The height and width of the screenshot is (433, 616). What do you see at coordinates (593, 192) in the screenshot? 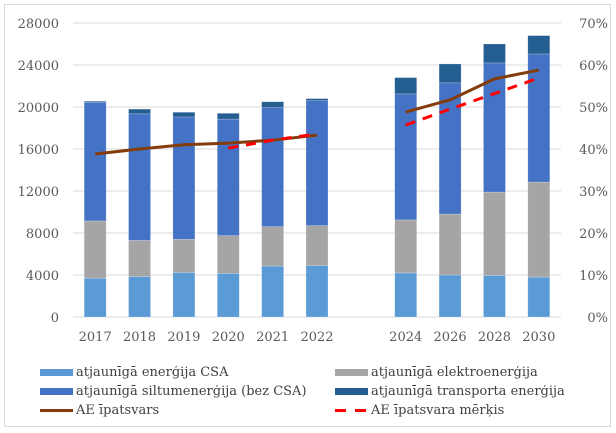
I see `y2-tick-label: 30%` at bounding box center [593, 192].